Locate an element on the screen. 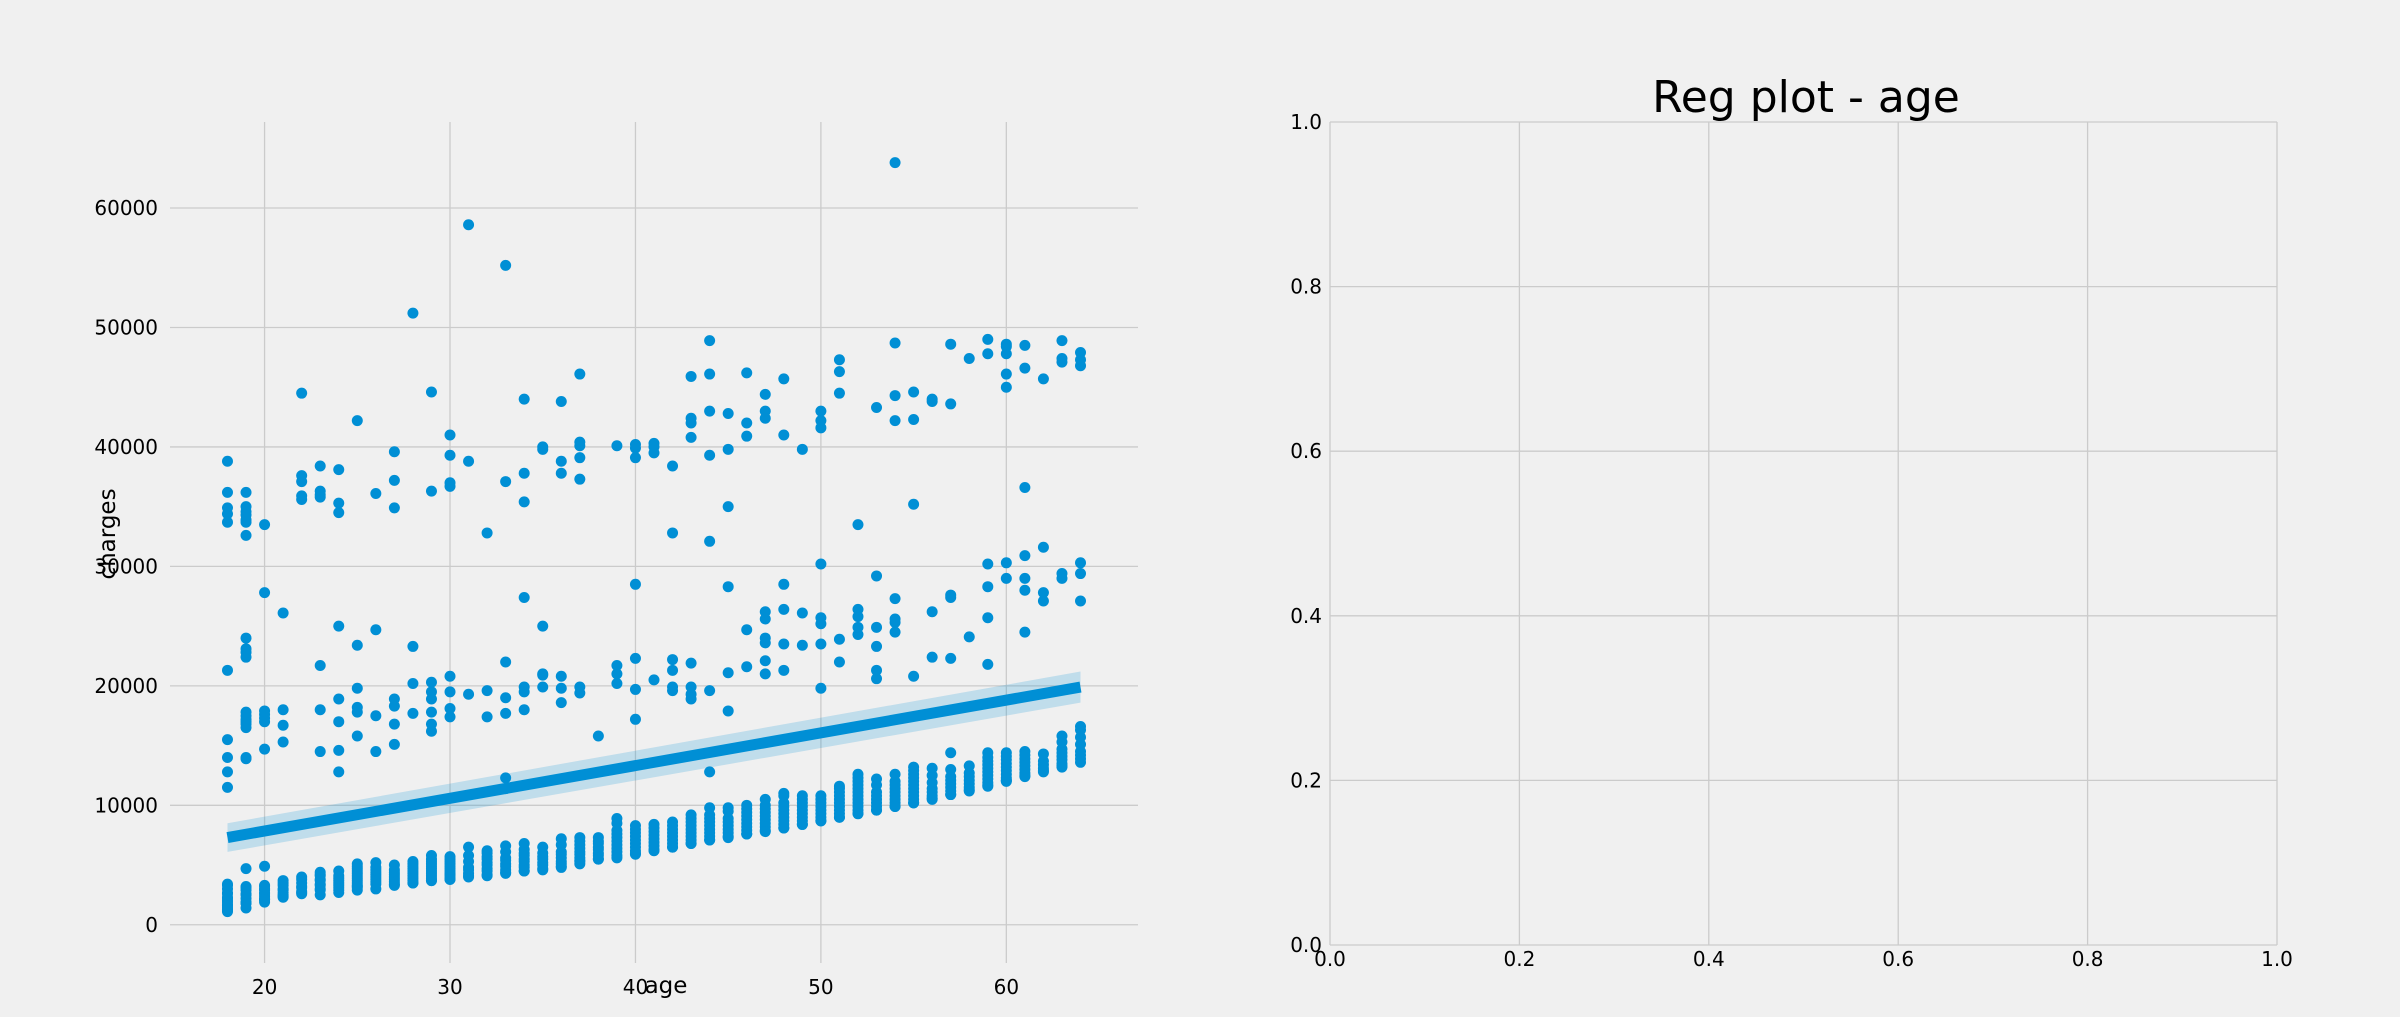  y-tick-label: 50000 is located at coordinates (126, 327).